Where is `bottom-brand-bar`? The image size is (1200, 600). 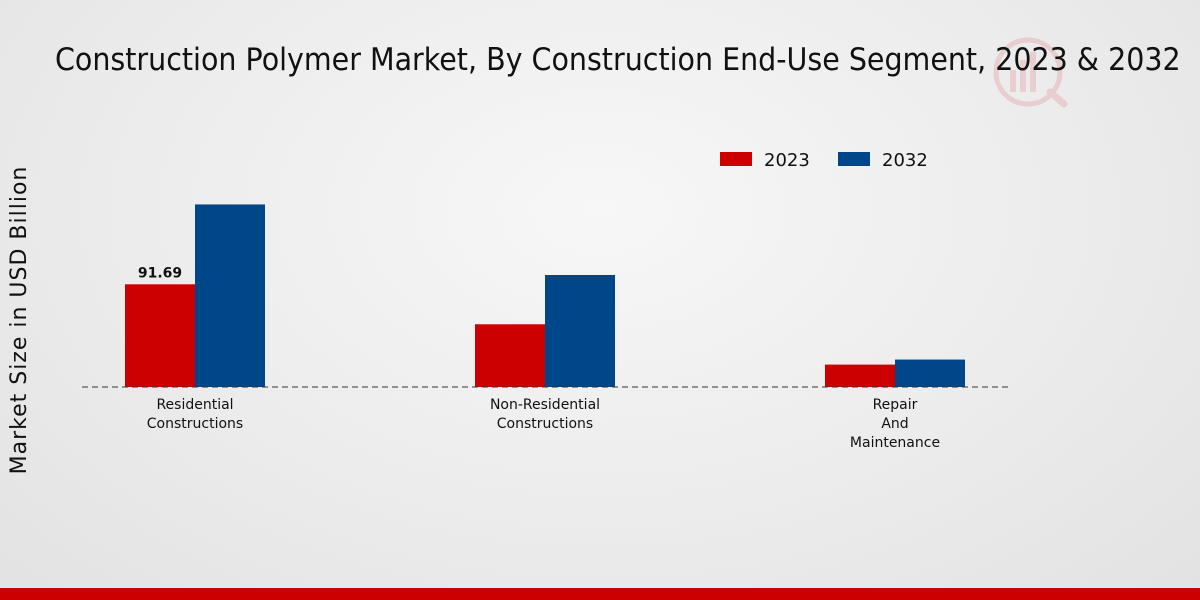 bottom-brand-bar is located at coordinates (600, 594).